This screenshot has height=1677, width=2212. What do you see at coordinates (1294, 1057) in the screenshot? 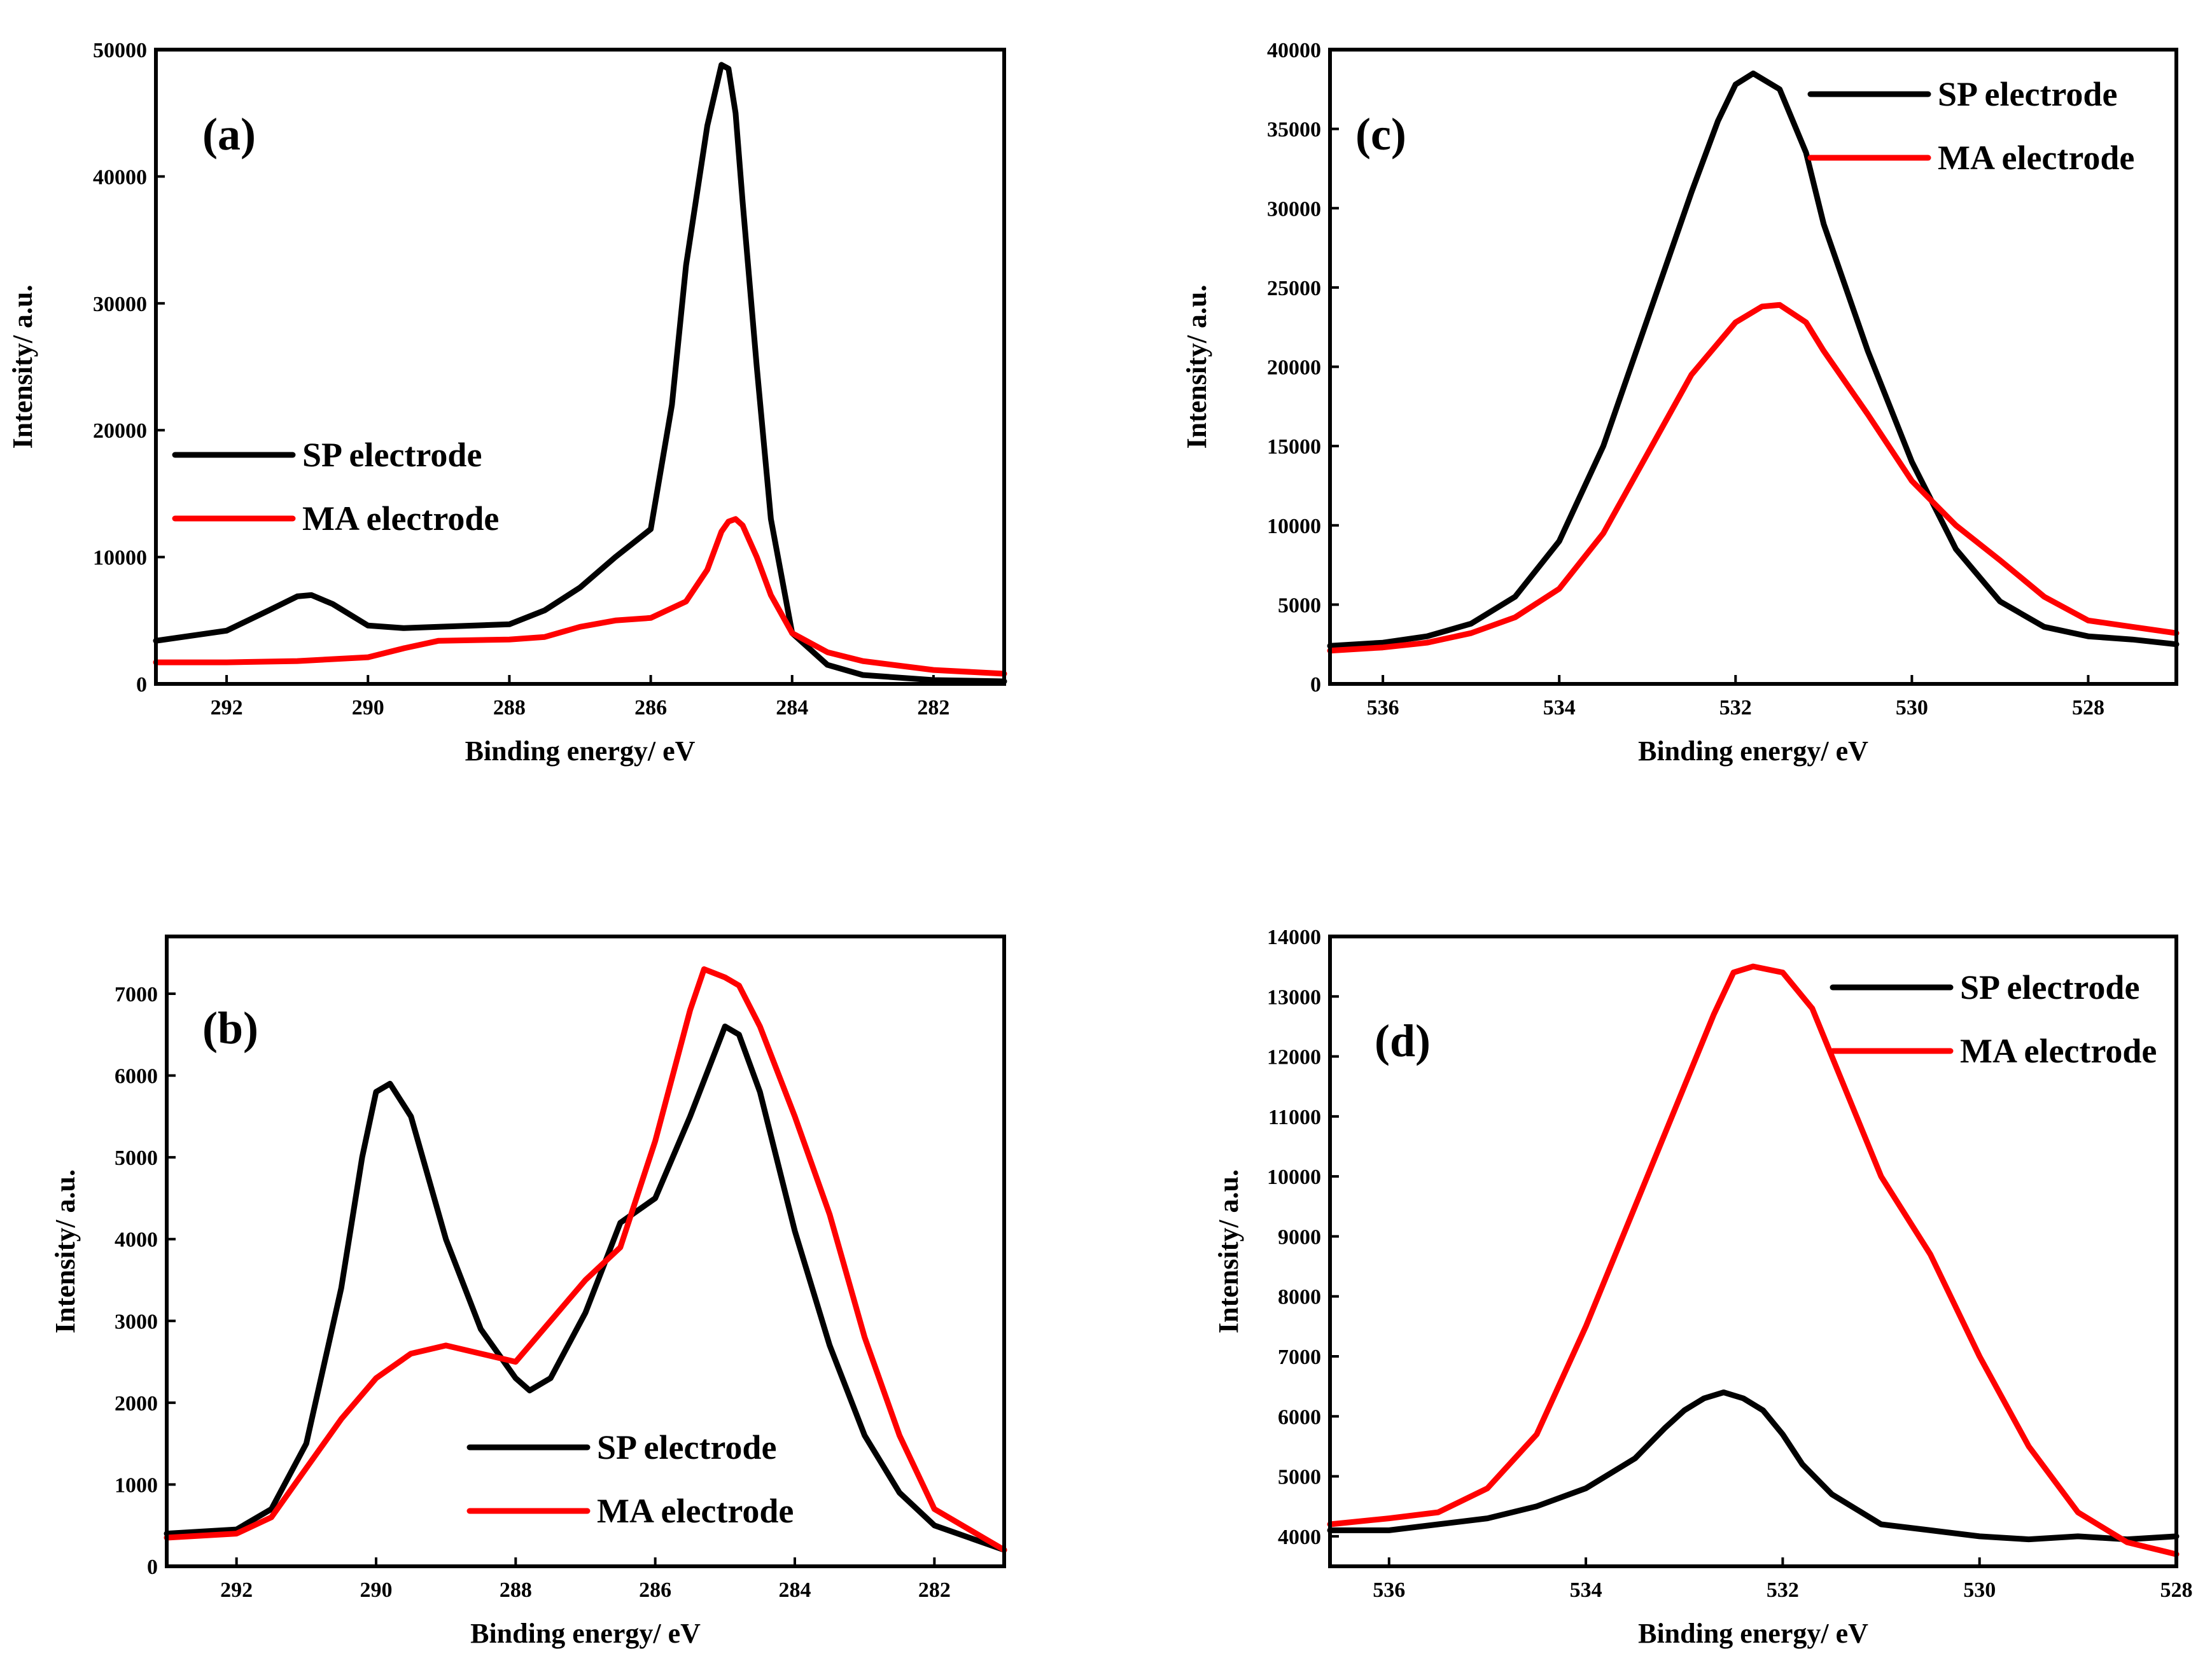
I see `y-tick-label: 12000` at bounding box center [1294, 1057].